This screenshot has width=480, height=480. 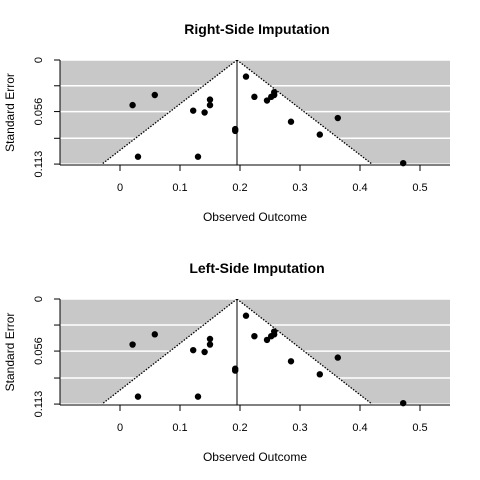 I want to click on chart-title: Right-Side Imputation, so click(x=256, y=29).